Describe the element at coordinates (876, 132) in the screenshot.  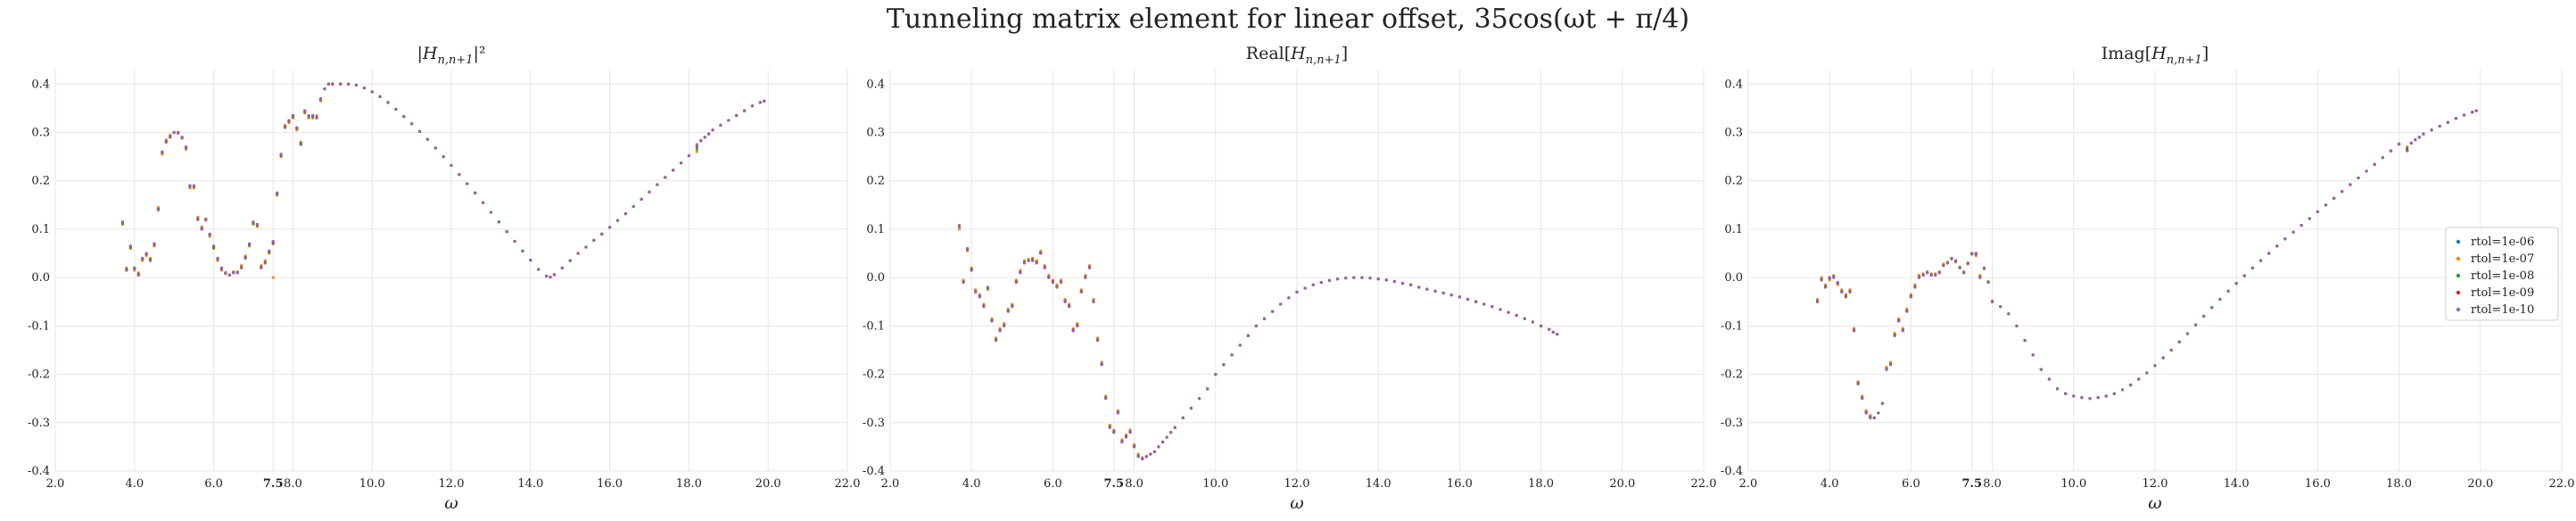
I see `y-tick-label: 0.3` at that location.